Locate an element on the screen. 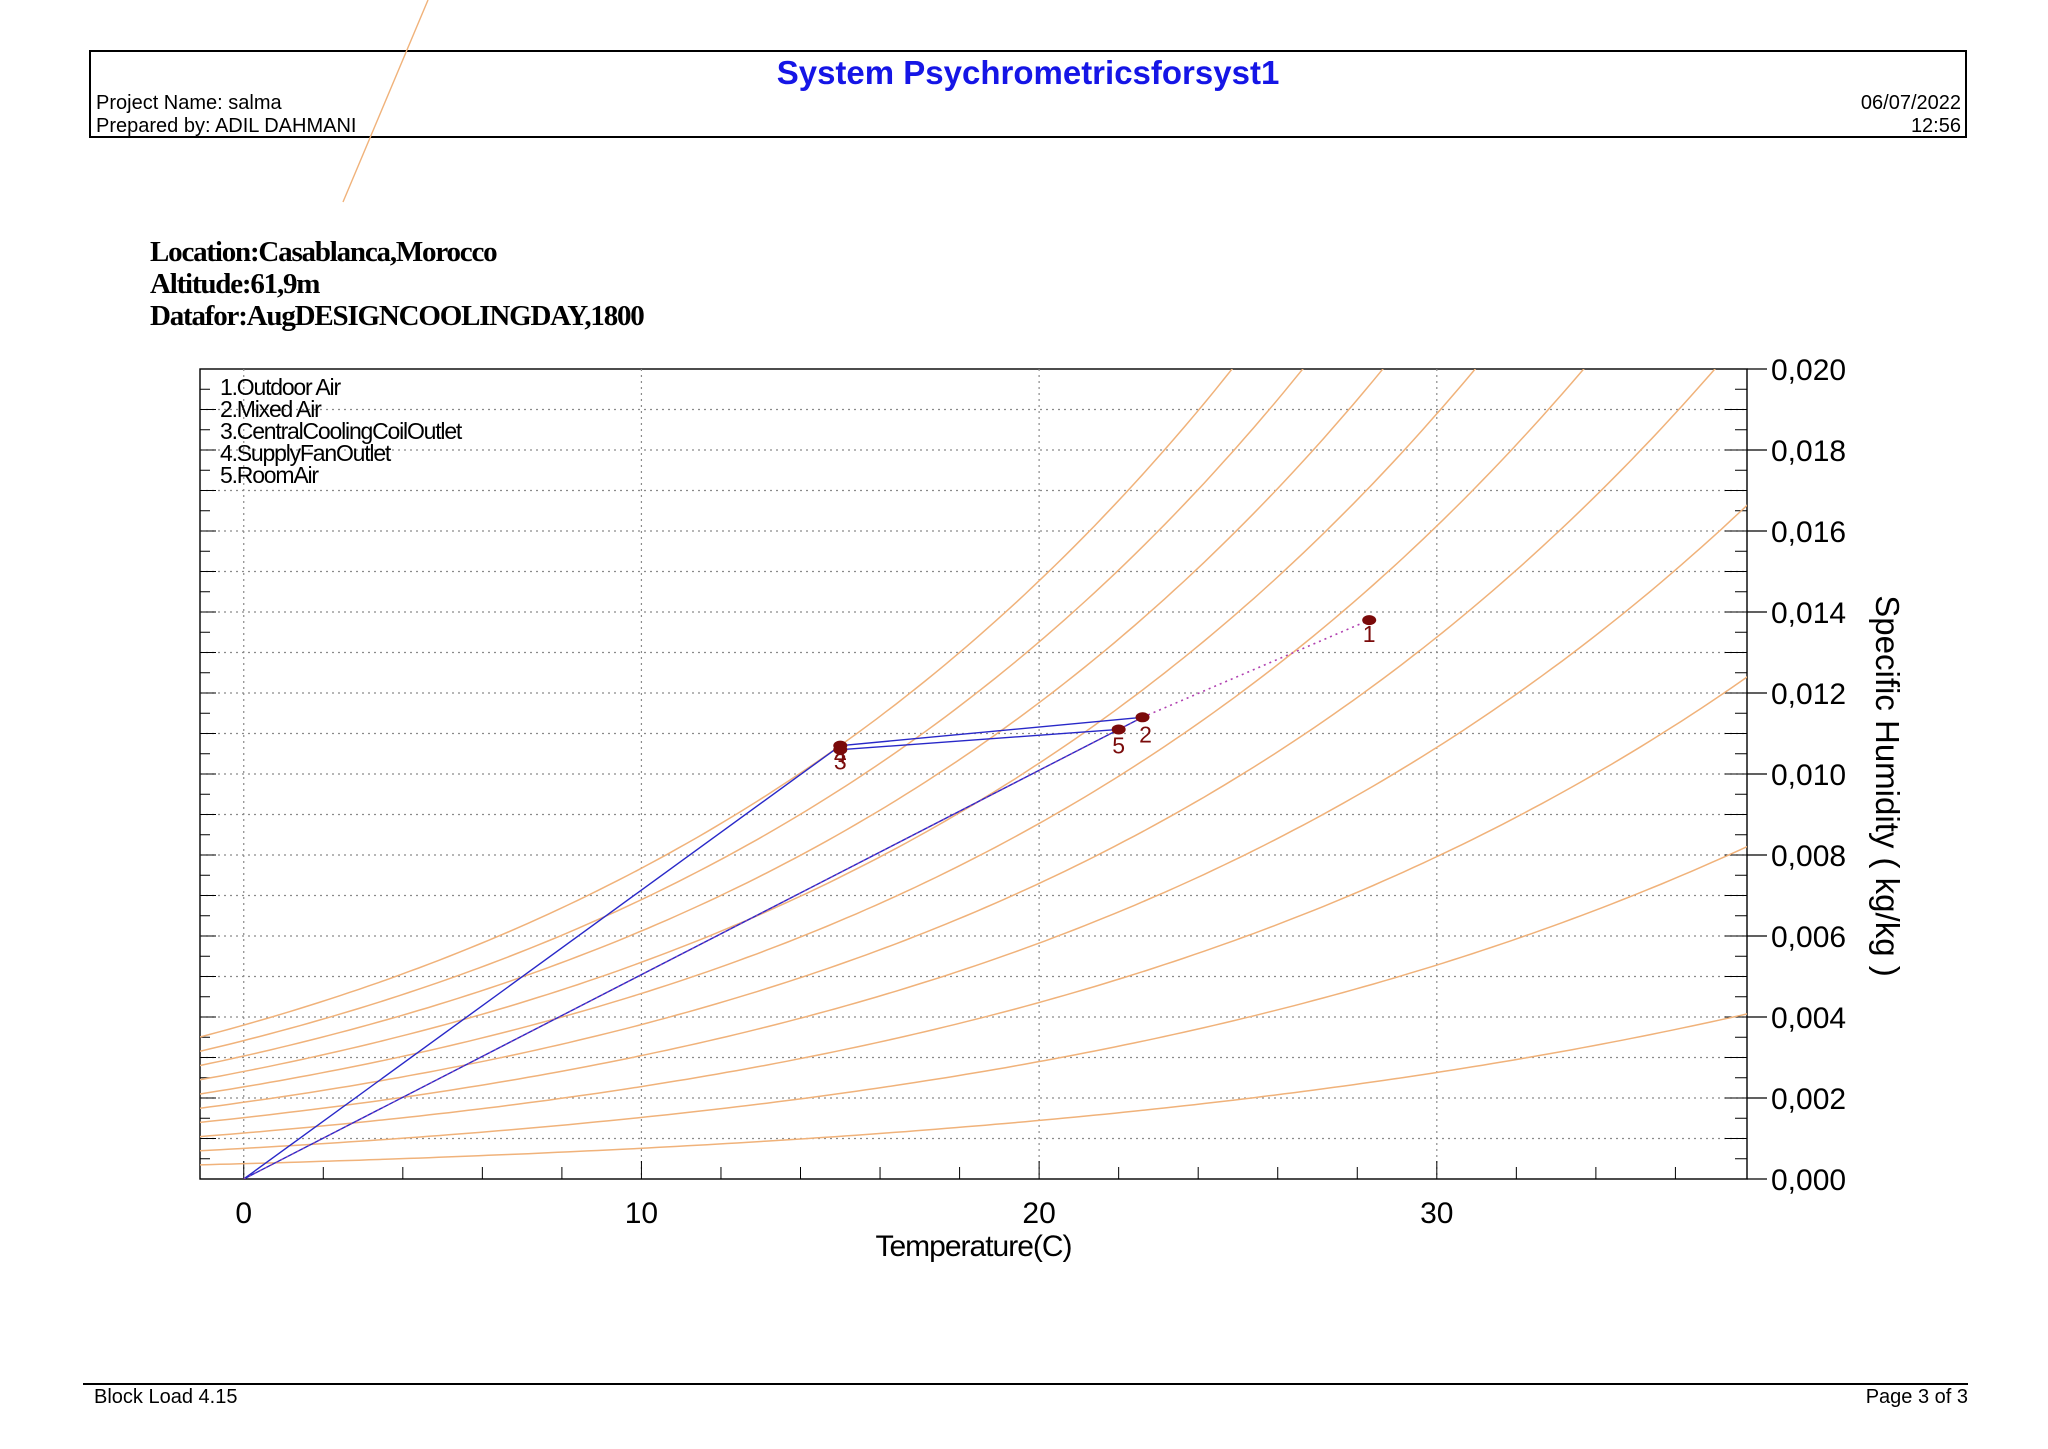 The height and width of the screenshot is (1449, 2048). stray-line is located at coordinates (385, 101).